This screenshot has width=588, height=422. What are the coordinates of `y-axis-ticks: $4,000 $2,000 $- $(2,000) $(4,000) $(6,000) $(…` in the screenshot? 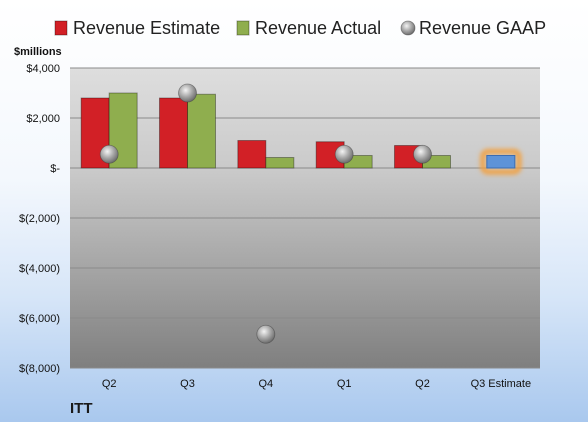 It's located at (39, 219).